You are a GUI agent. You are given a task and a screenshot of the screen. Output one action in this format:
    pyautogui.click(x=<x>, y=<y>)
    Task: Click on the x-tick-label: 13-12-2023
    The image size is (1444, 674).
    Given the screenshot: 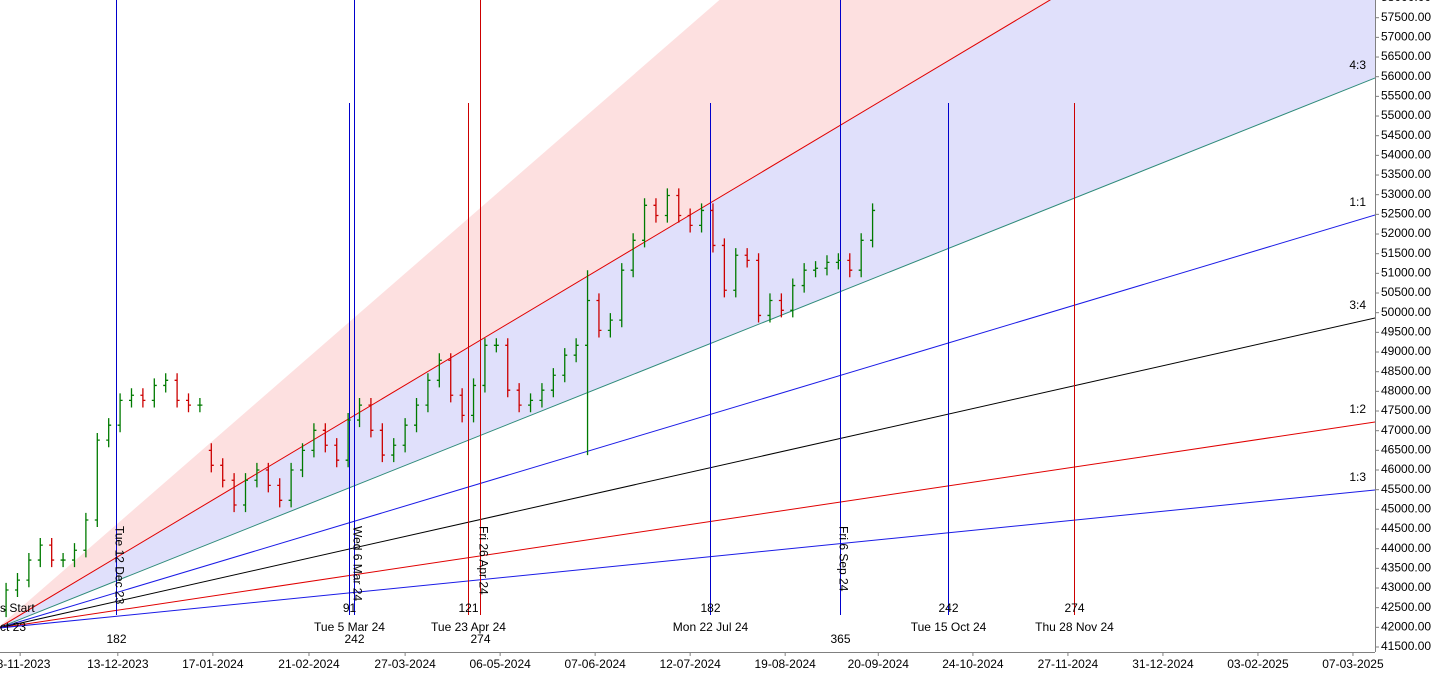 What is the action you would take?
    pyautogui.click(x=118, y=664)
    